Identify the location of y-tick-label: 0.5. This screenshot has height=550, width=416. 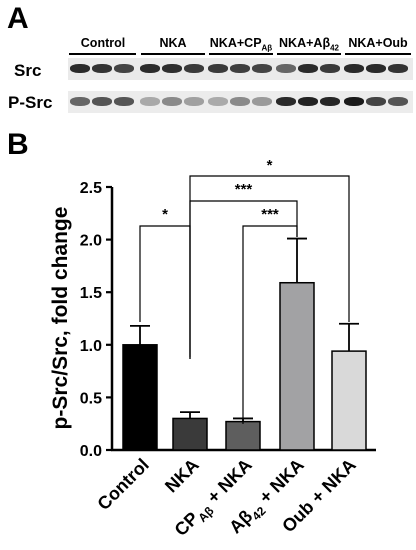
(91, 398).